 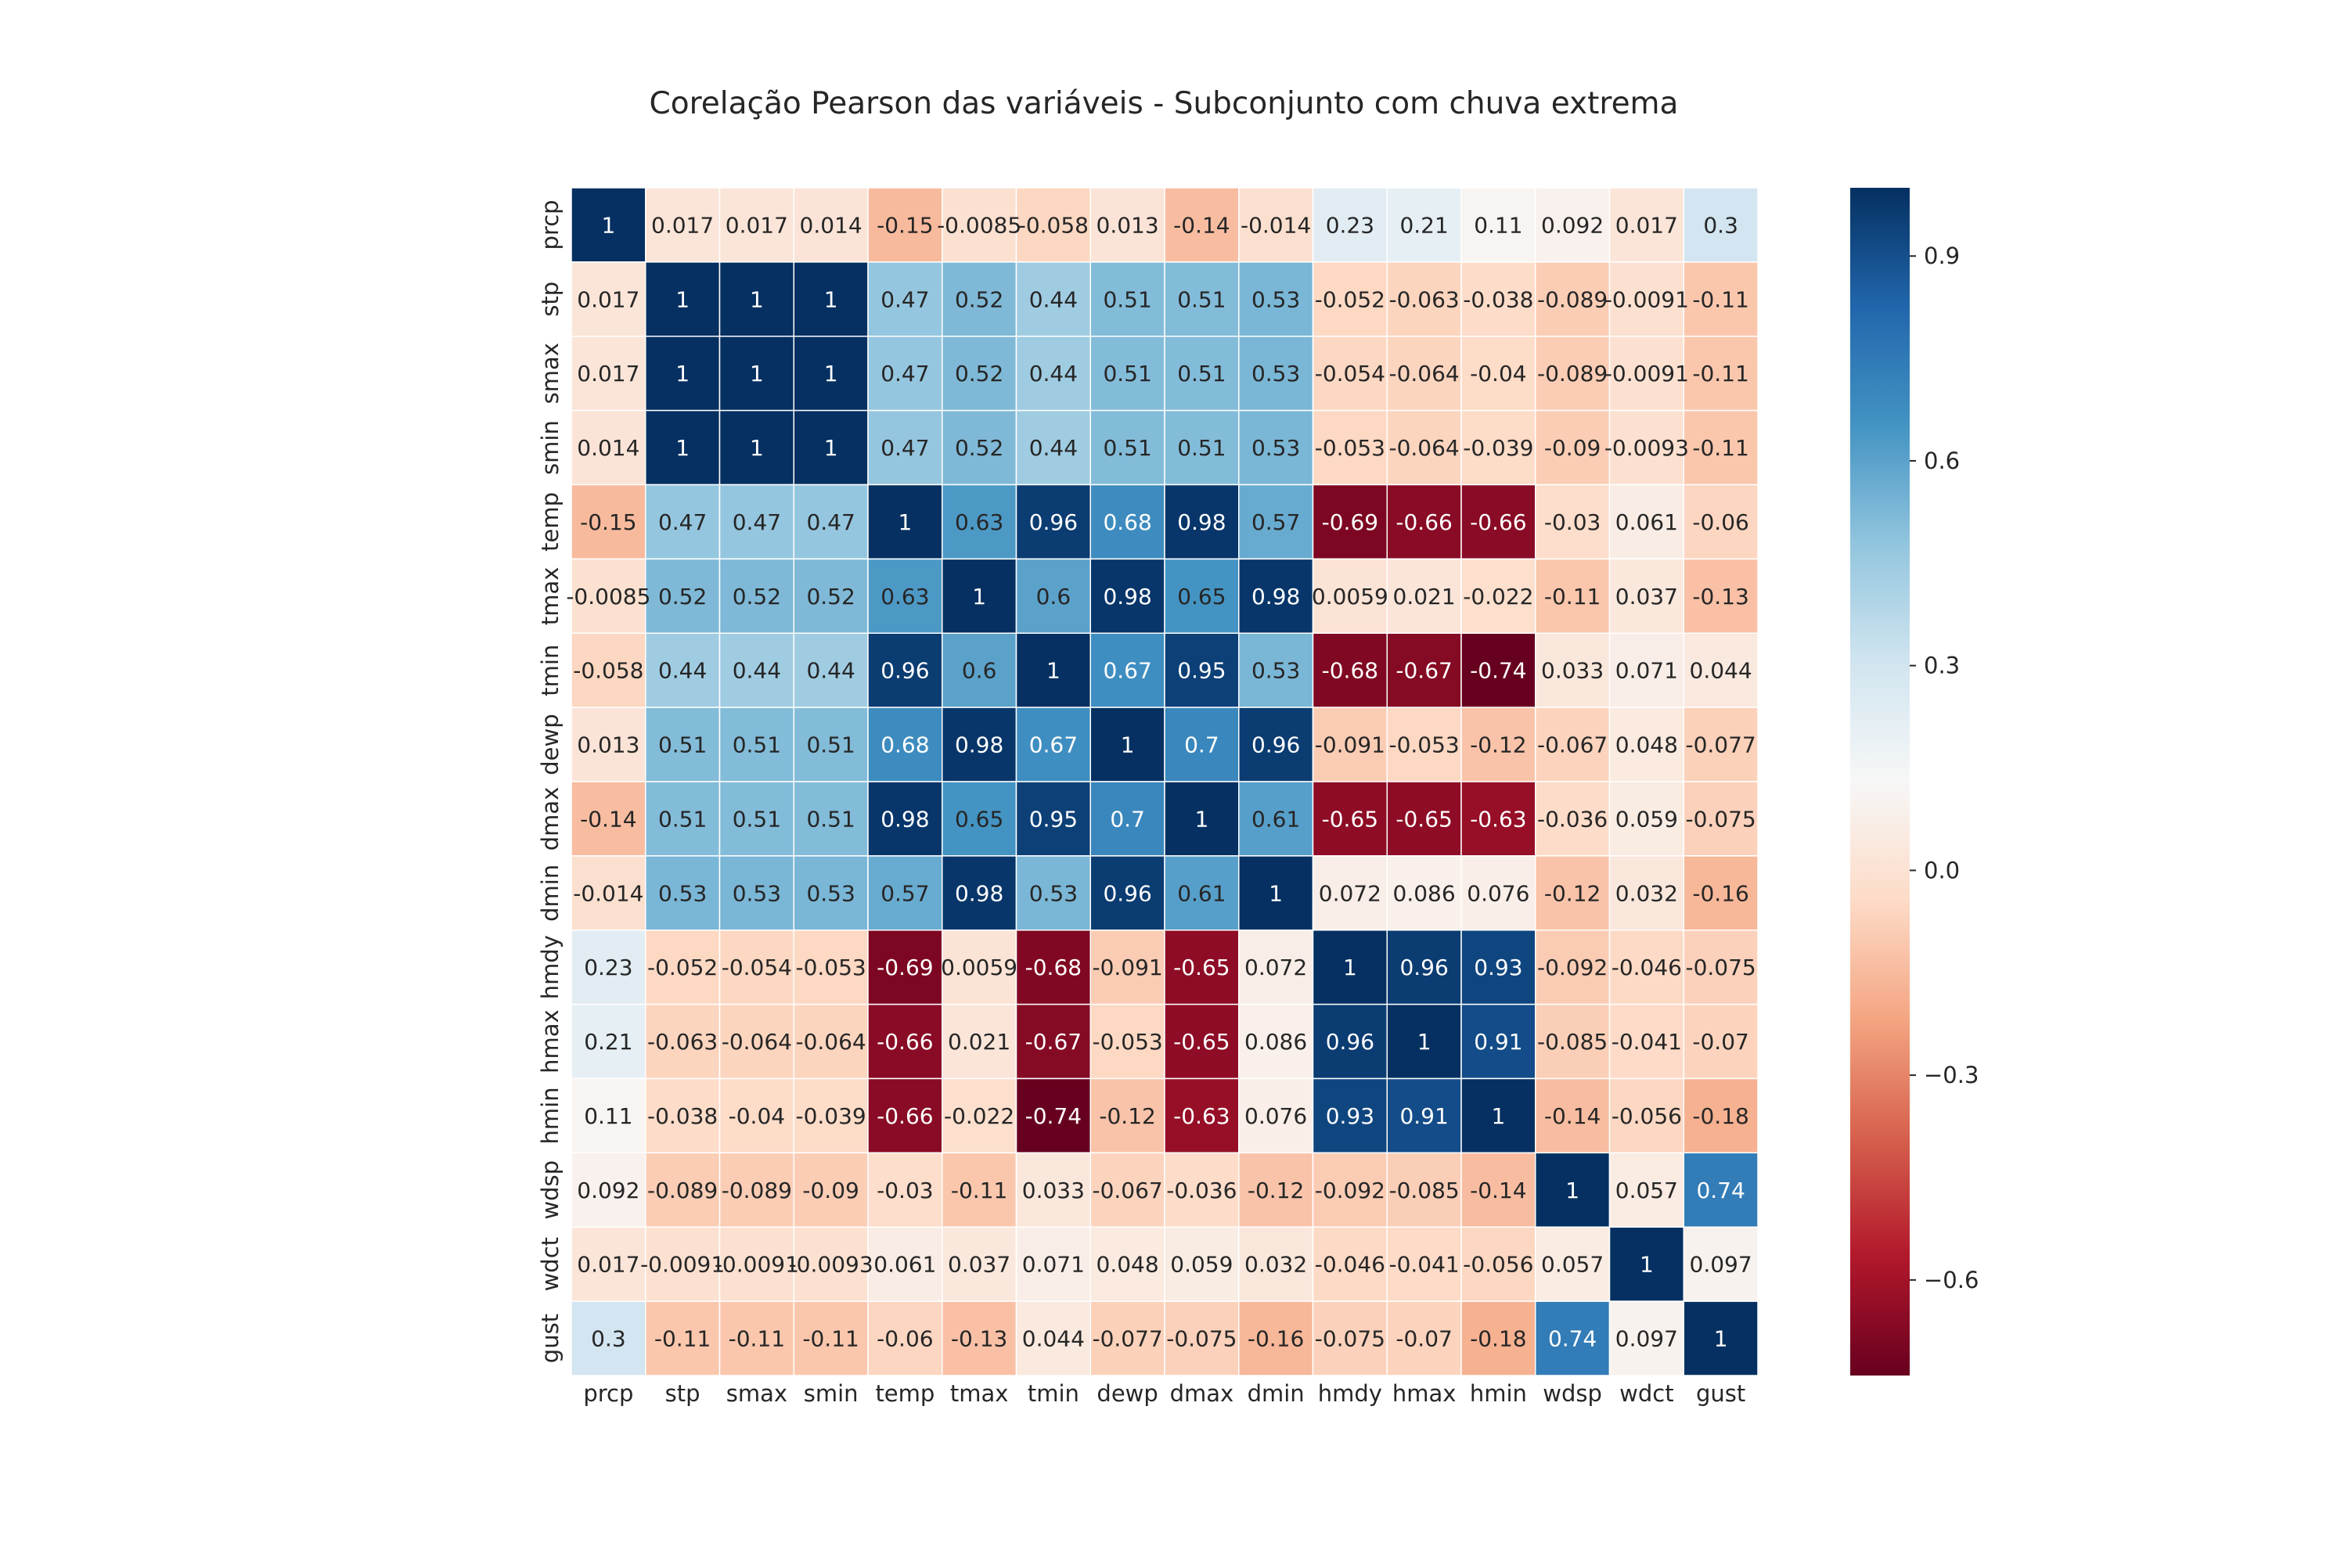 What do you see at coordinates (1276, 1339) in the screenshot?
I see `cell-value-label: -0.16` at bounding box center [1276, 1339].